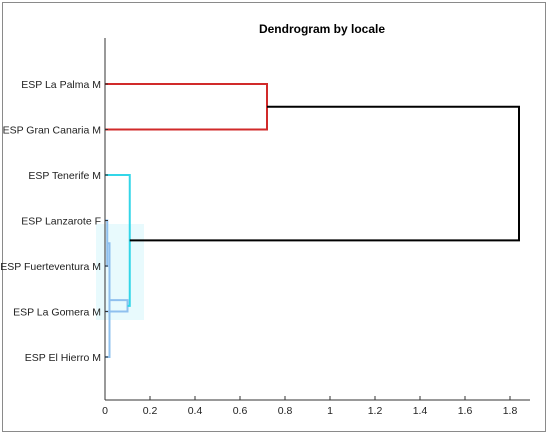  Describe the element at coordinates (510, 411) in the screenshot. I see `x-tick-label: 1.8` at that location.